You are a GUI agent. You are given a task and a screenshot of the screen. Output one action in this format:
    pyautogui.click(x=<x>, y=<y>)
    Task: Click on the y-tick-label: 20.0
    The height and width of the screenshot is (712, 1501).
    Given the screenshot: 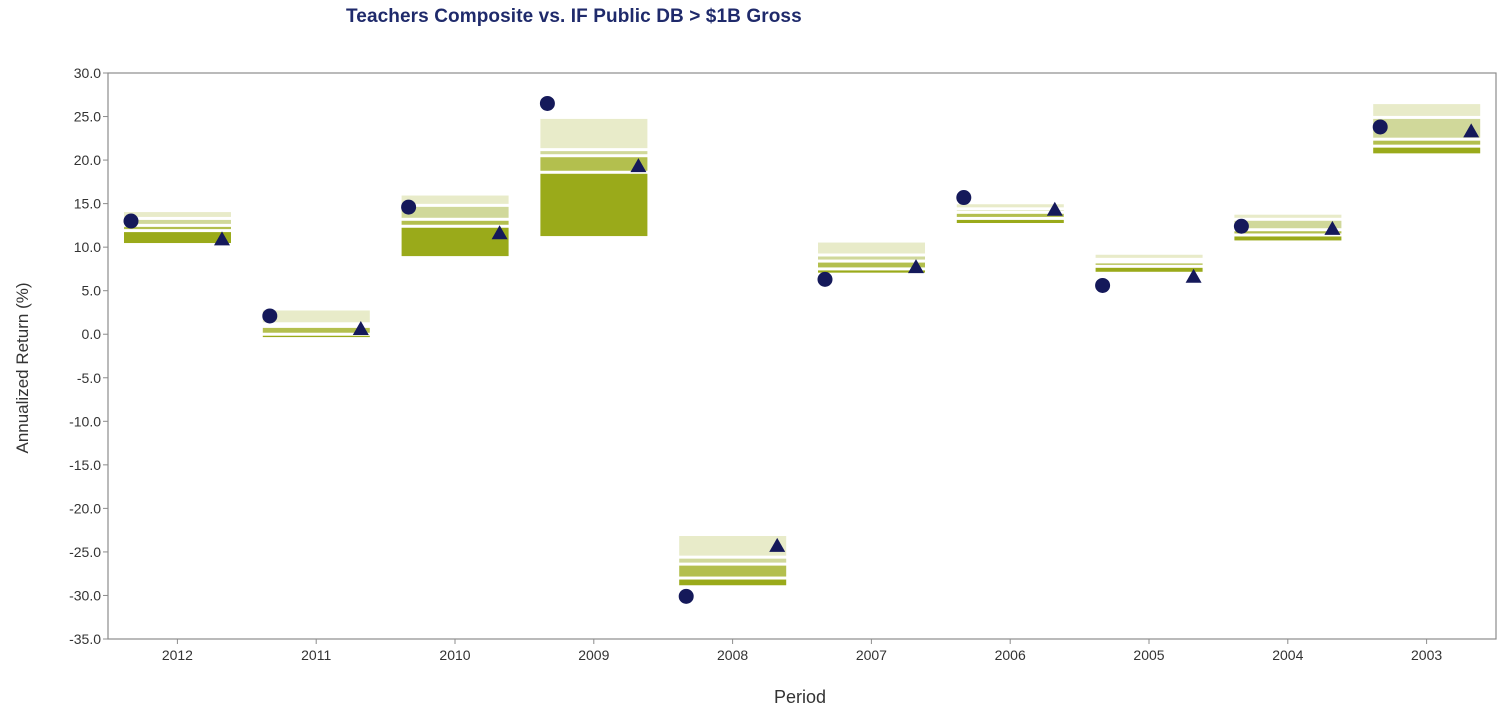 What is the action you would take?
    pyautogui.click(x=87, y=160)
    